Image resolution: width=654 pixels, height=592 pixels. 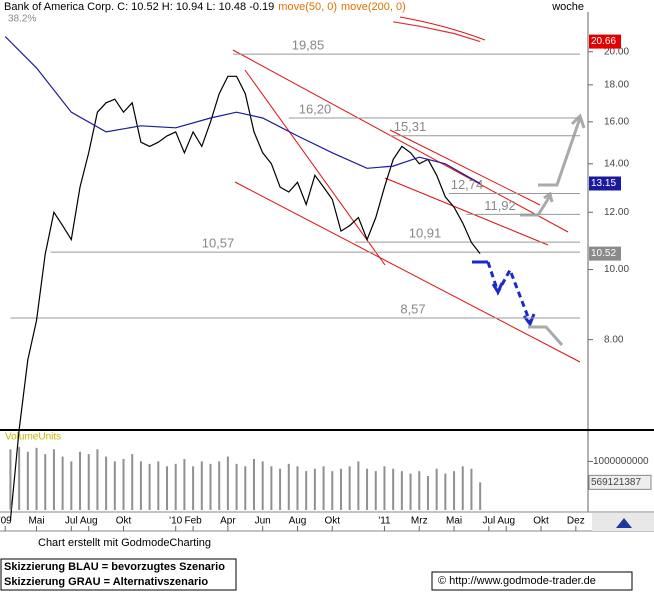 I want to click on level-label: 12,74, so click(x=467, y=184).